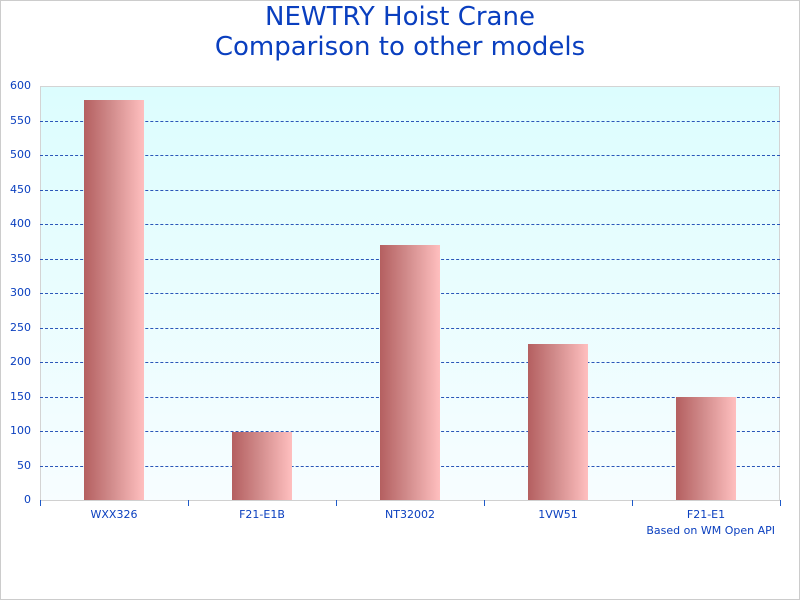 The height and width of the screenshot is (600, 800). What do you see at coordinates (27, 499) in the screenshot?
I see `y-tick-label: 0` at bounding box center [27, 499].